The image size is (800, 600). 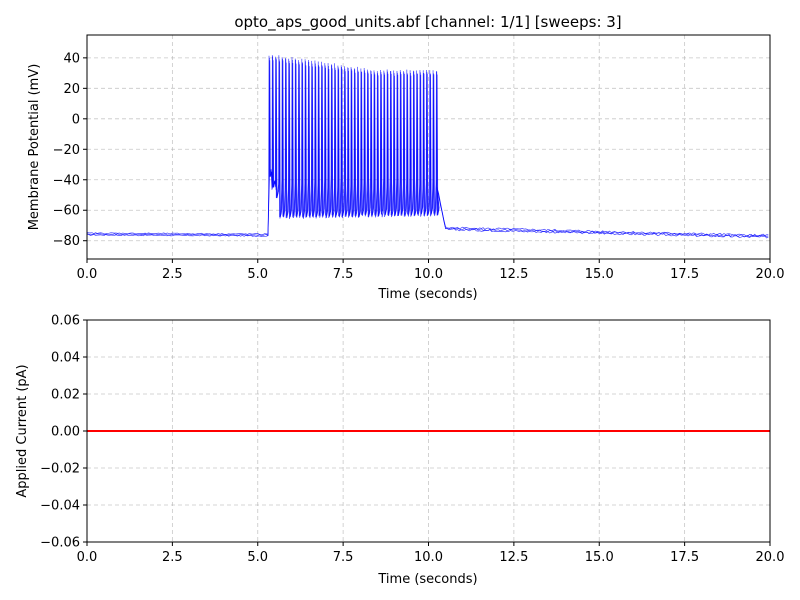 I want to click on bottom-y-tick-label: 0.02, so click(x=65, y=395).